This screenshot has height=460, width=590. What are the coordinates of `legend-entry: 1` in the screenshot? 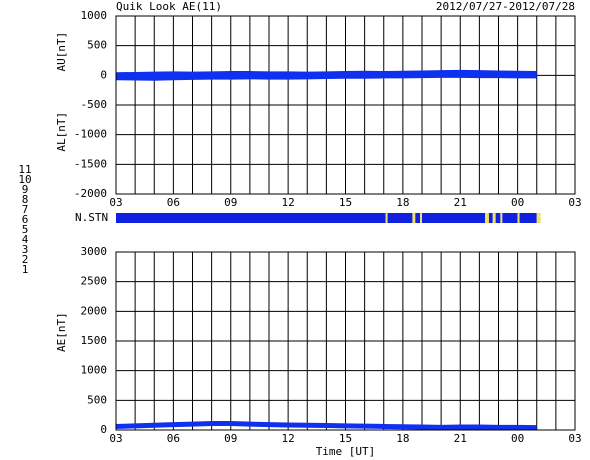 It's located at (25, 269).